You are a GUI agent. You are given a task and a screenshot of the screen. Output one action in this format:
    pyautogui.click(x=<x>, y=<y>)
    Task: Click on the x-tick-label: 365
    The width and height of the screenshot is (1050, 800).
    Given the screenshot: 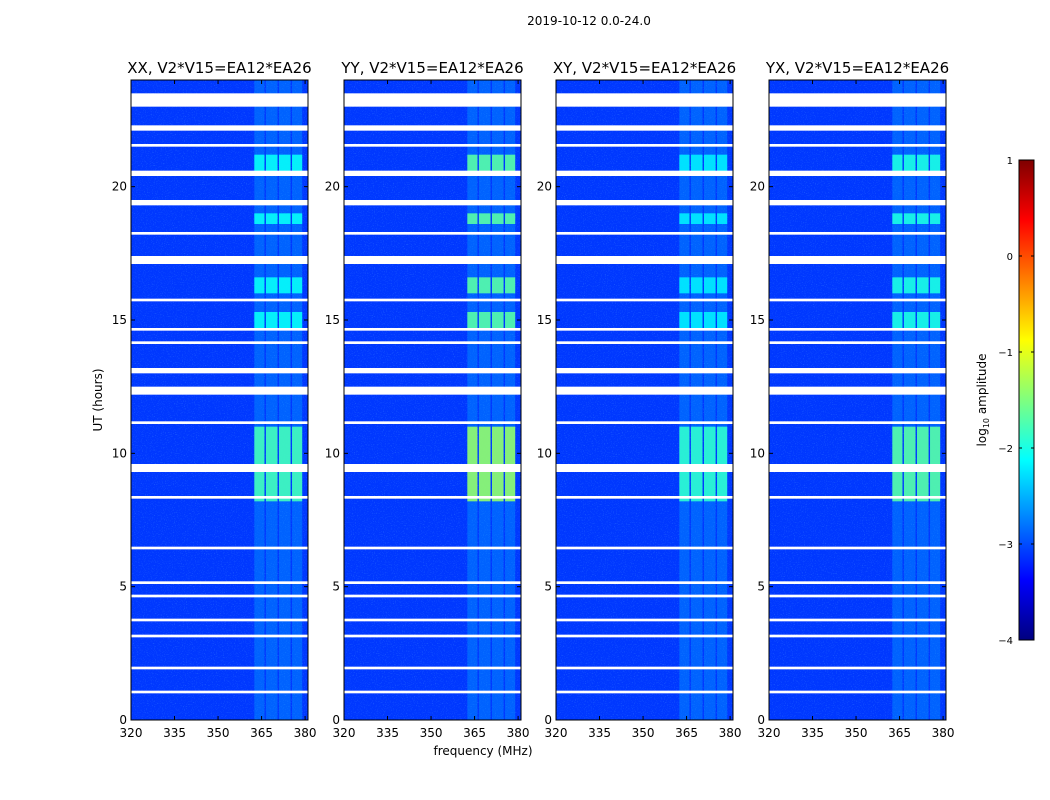 What is the action you would take?
    pyautogui.click(x=686, y=733)
    